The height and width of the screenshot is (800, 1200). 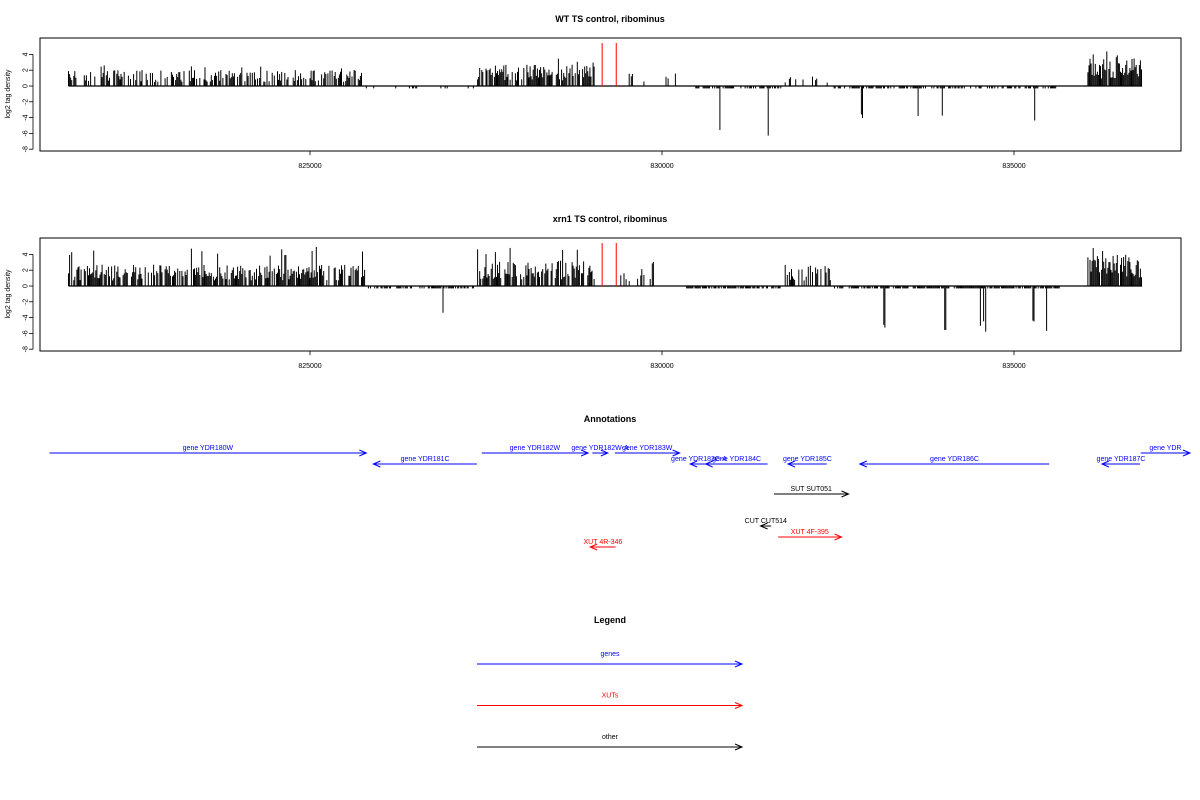 I want to click on legend-label: genes, so click(x=610, y=654).